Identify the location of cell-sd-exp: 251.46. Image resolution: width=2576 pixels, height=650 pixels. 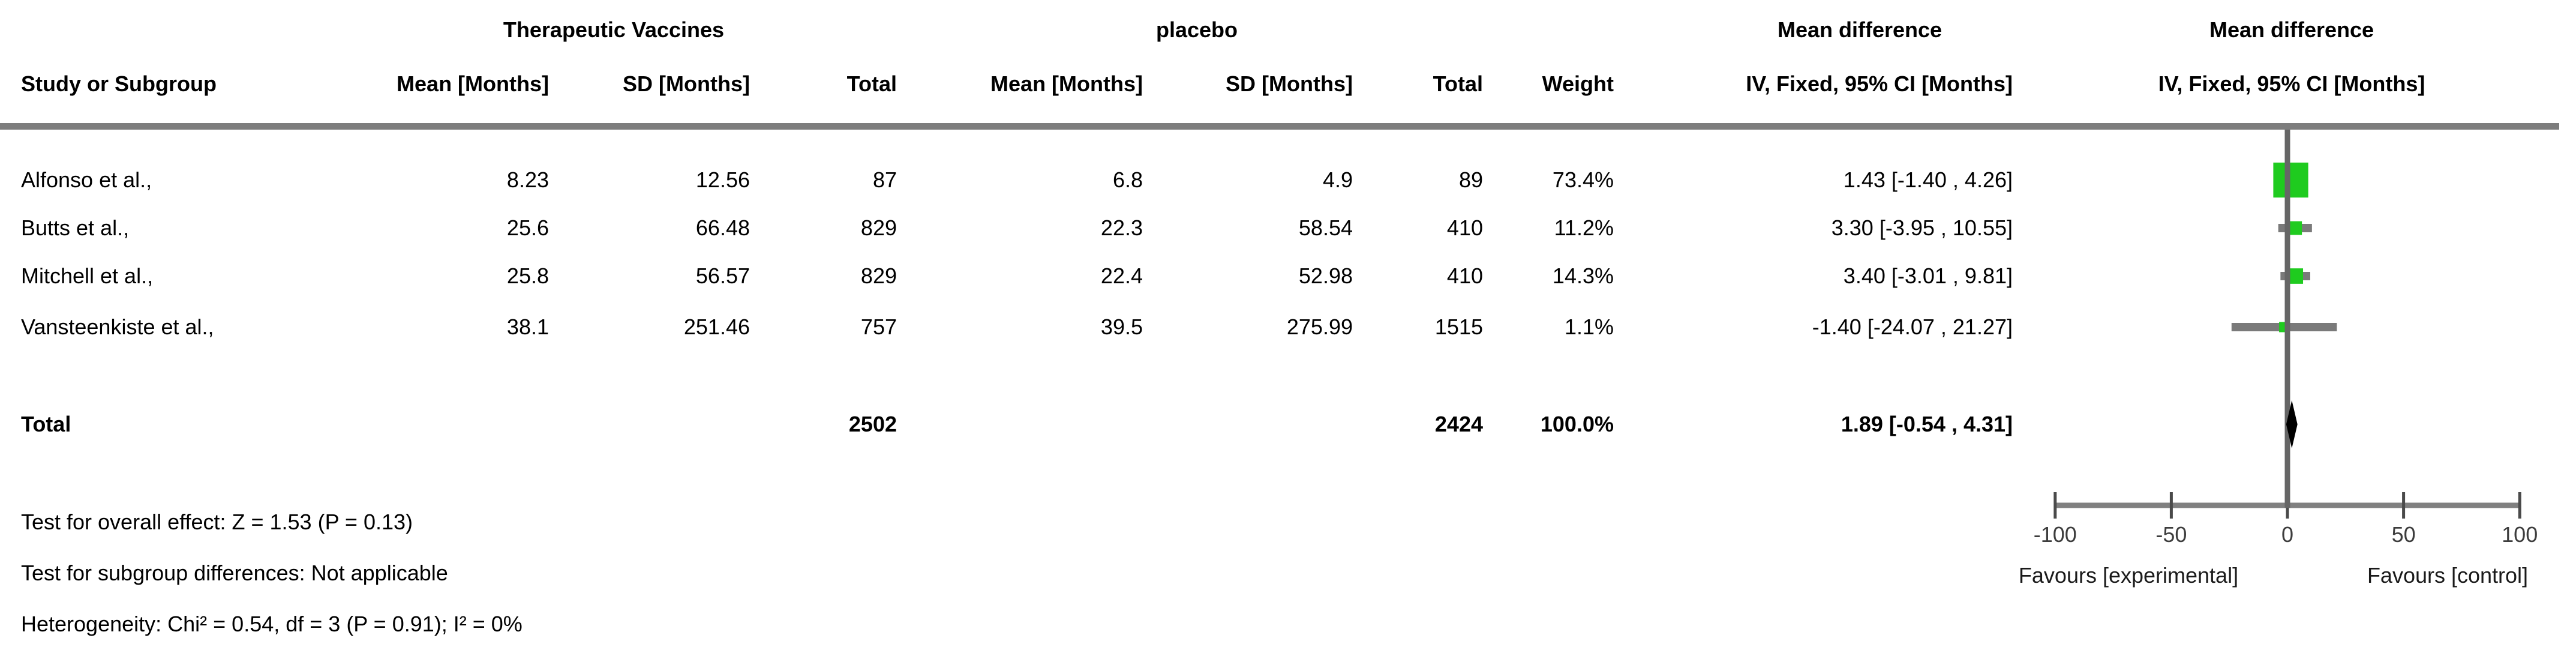
(716, 326).